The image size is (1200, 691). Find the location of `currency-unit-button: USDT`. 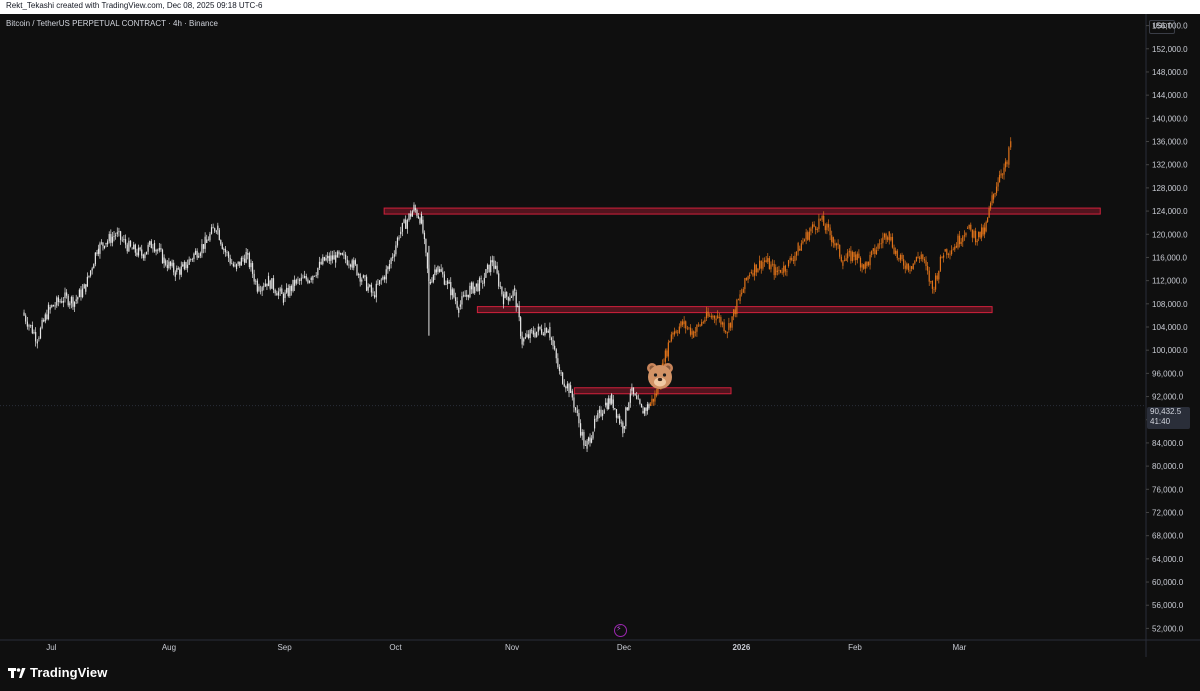

currency-unit-button: USDT is located at coordinates (1162, 27).